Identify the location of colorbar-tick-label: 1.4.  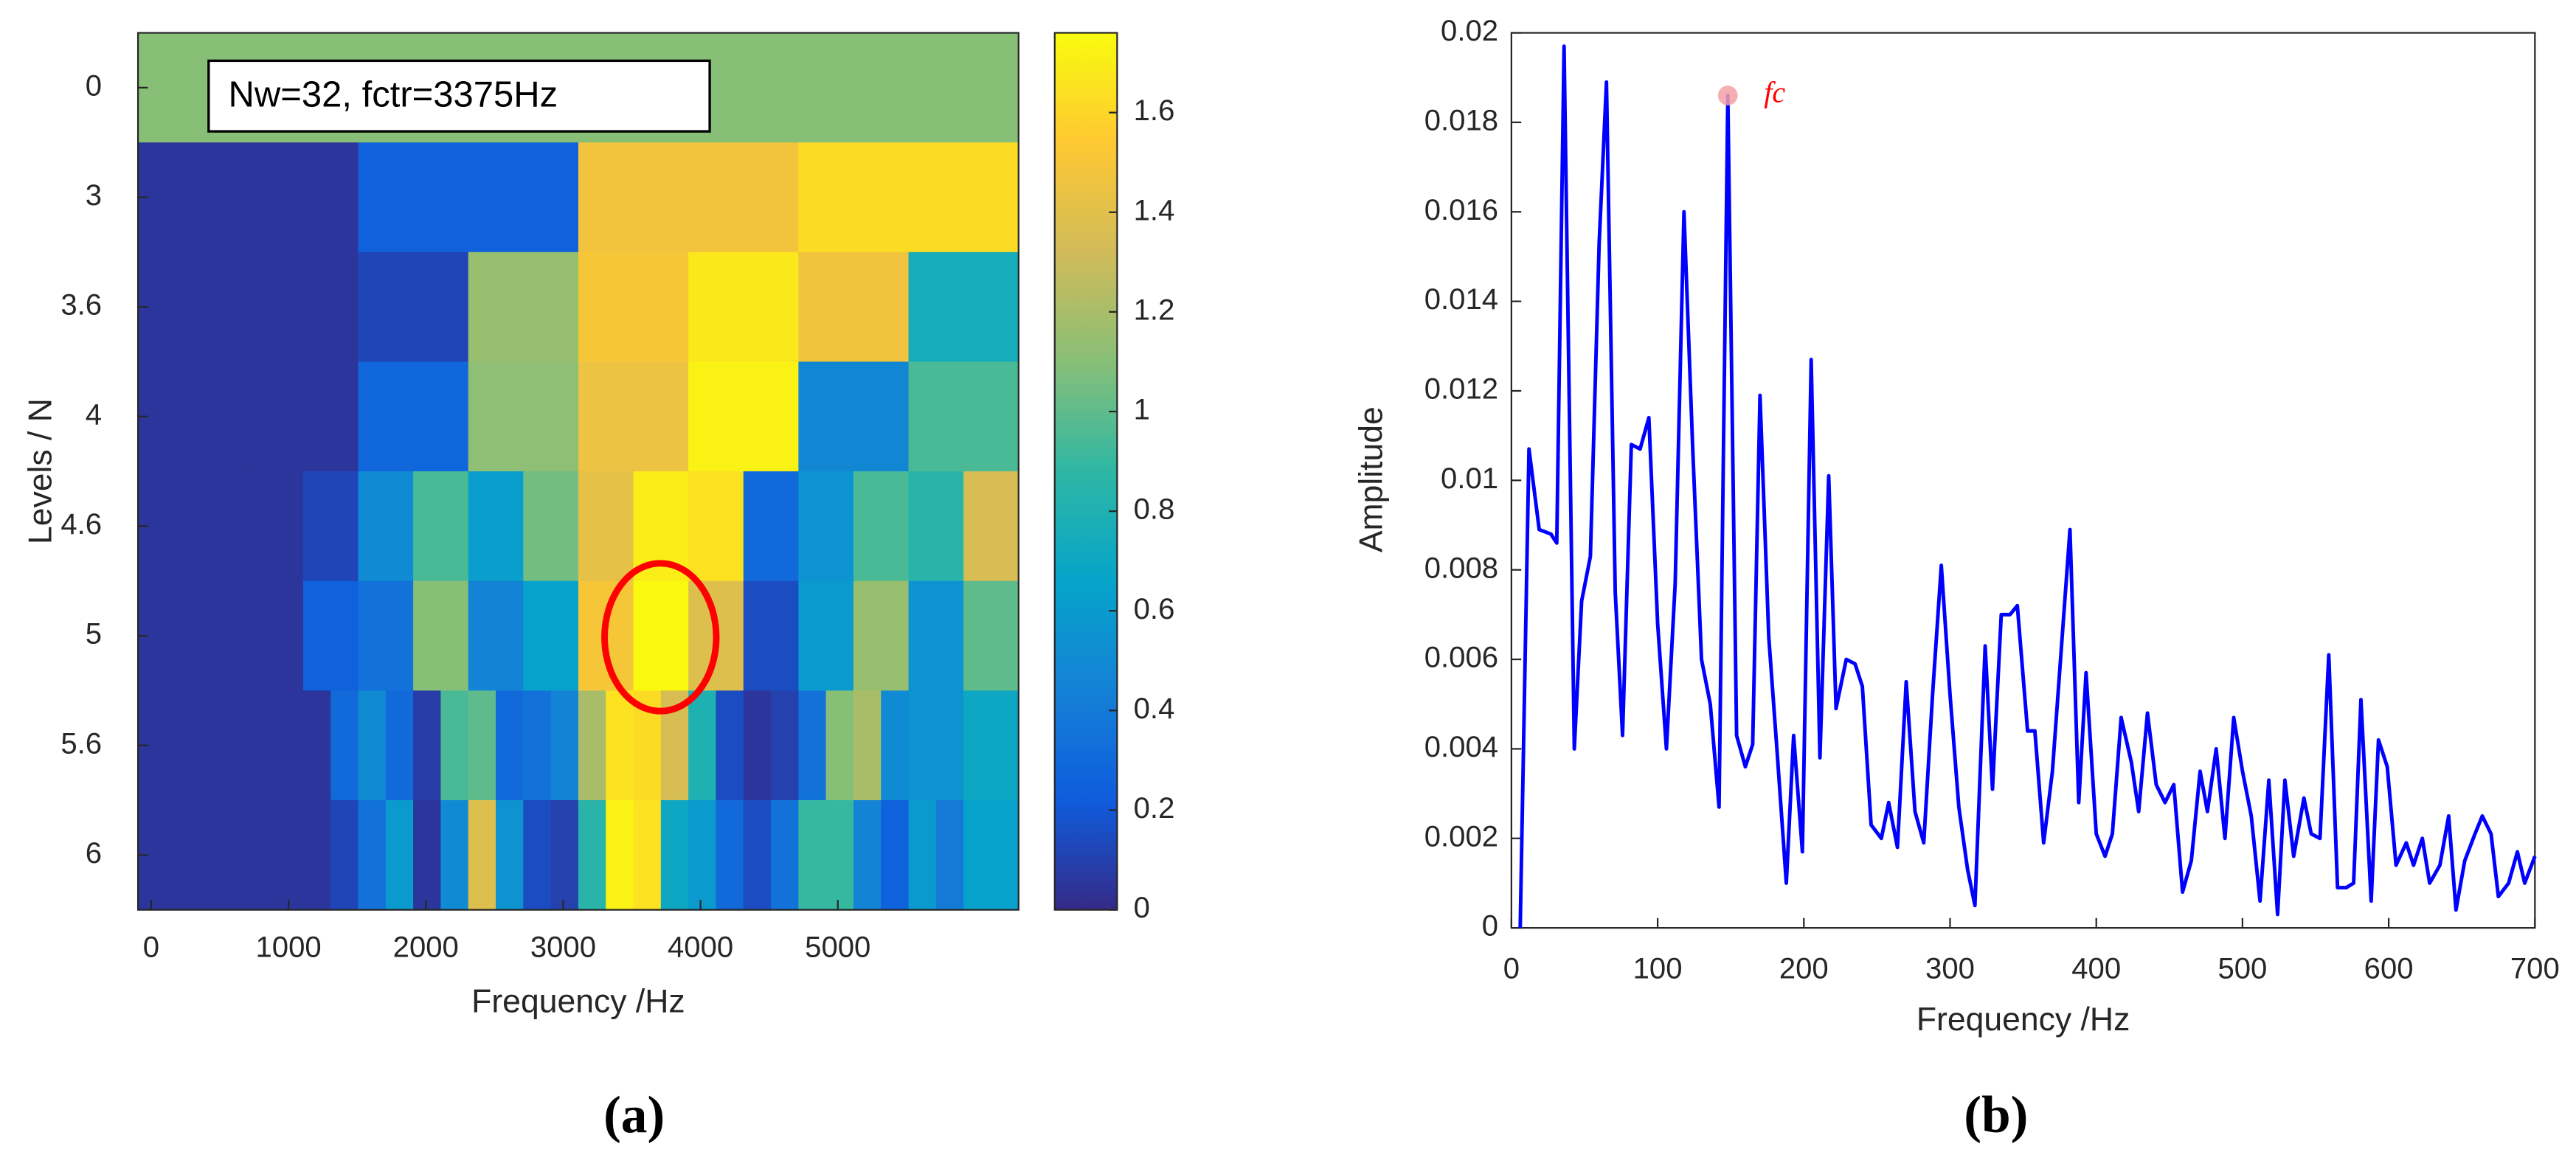
(1155, 210).